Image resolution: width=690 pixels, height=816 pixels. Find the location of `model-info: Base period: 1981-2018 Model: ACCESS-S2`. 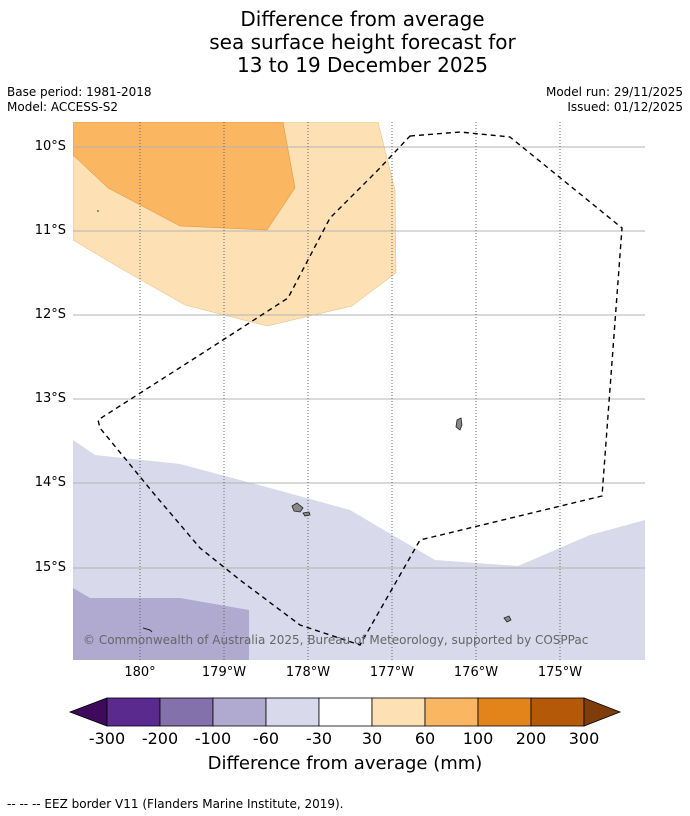

model-info: Base period: 1981-2018 Model: ACCESS-S2 is located at coordinates (79, 100).